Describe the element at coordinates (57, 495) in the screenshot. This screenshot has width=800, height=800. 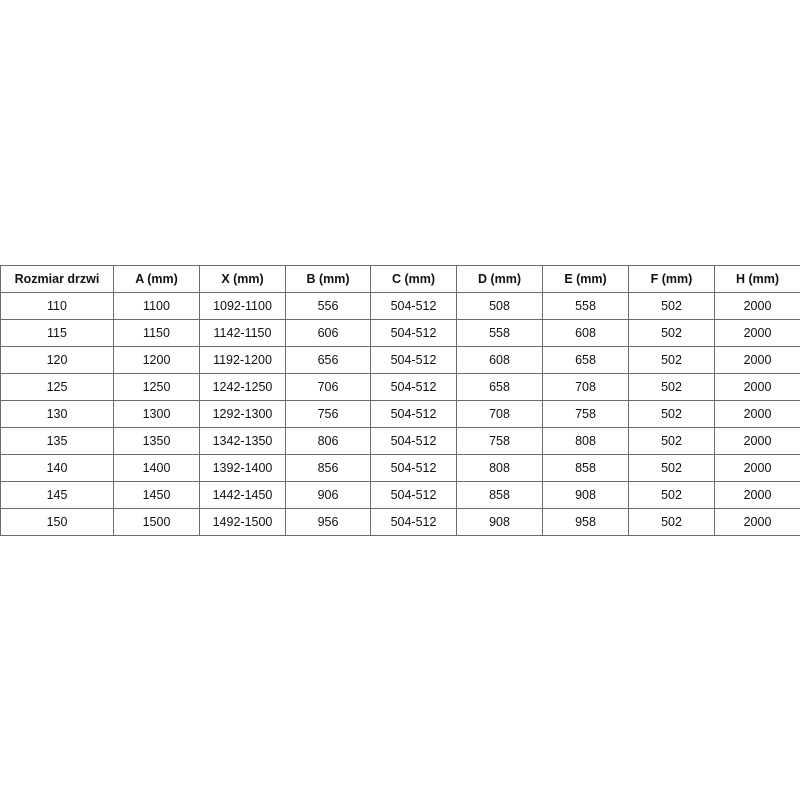
I see `table-cell: 145` at that location.